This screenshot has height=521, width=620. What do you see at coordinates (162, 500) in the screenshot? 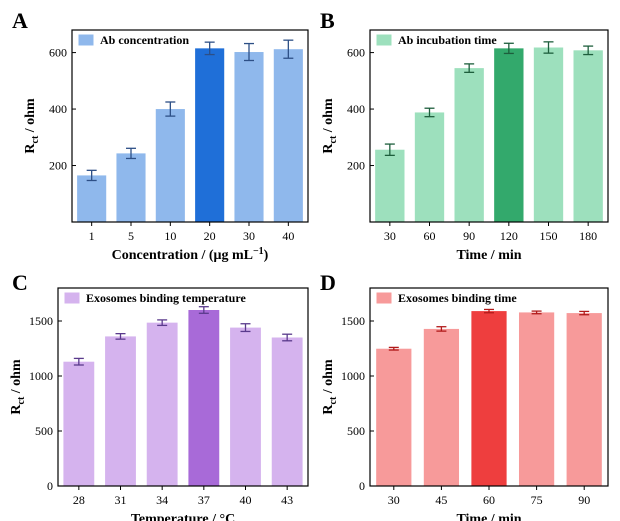
I see `x-tick-label: 34` at bounding box center [162, 500].